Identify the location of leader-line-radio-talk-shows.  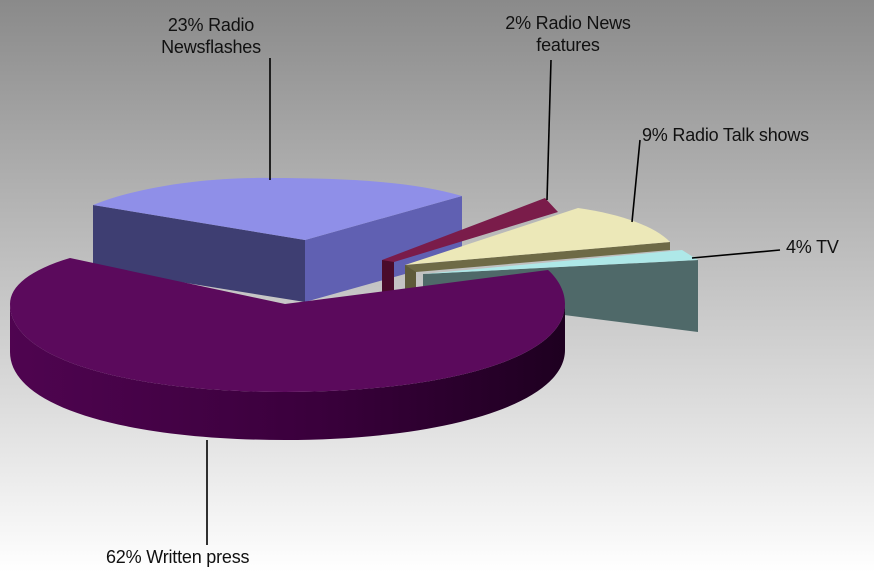
(636, 181).